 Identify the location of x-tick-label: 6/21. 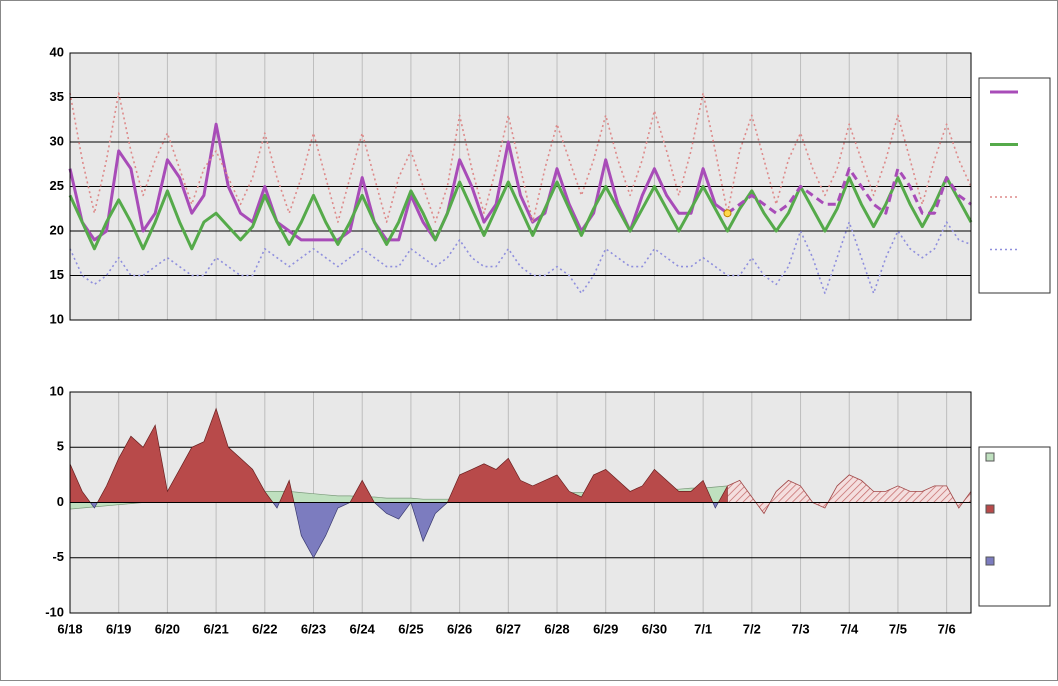
(215, 628).